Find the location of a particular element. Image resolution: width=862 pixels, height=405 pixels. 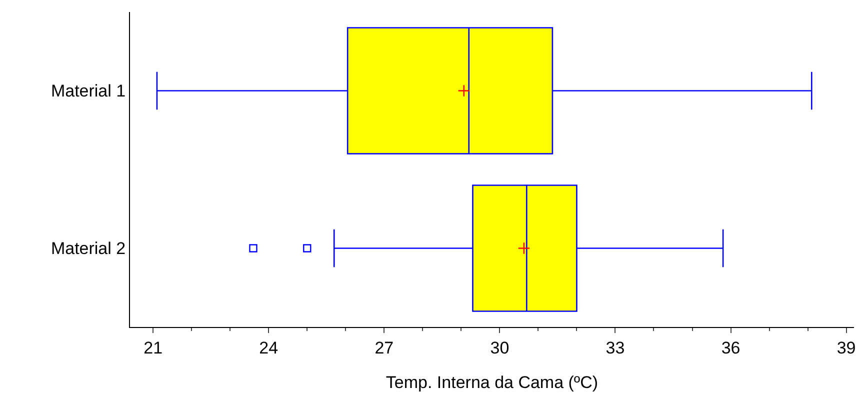

x-tick-label: 21 is located at coordinates (153, 348).